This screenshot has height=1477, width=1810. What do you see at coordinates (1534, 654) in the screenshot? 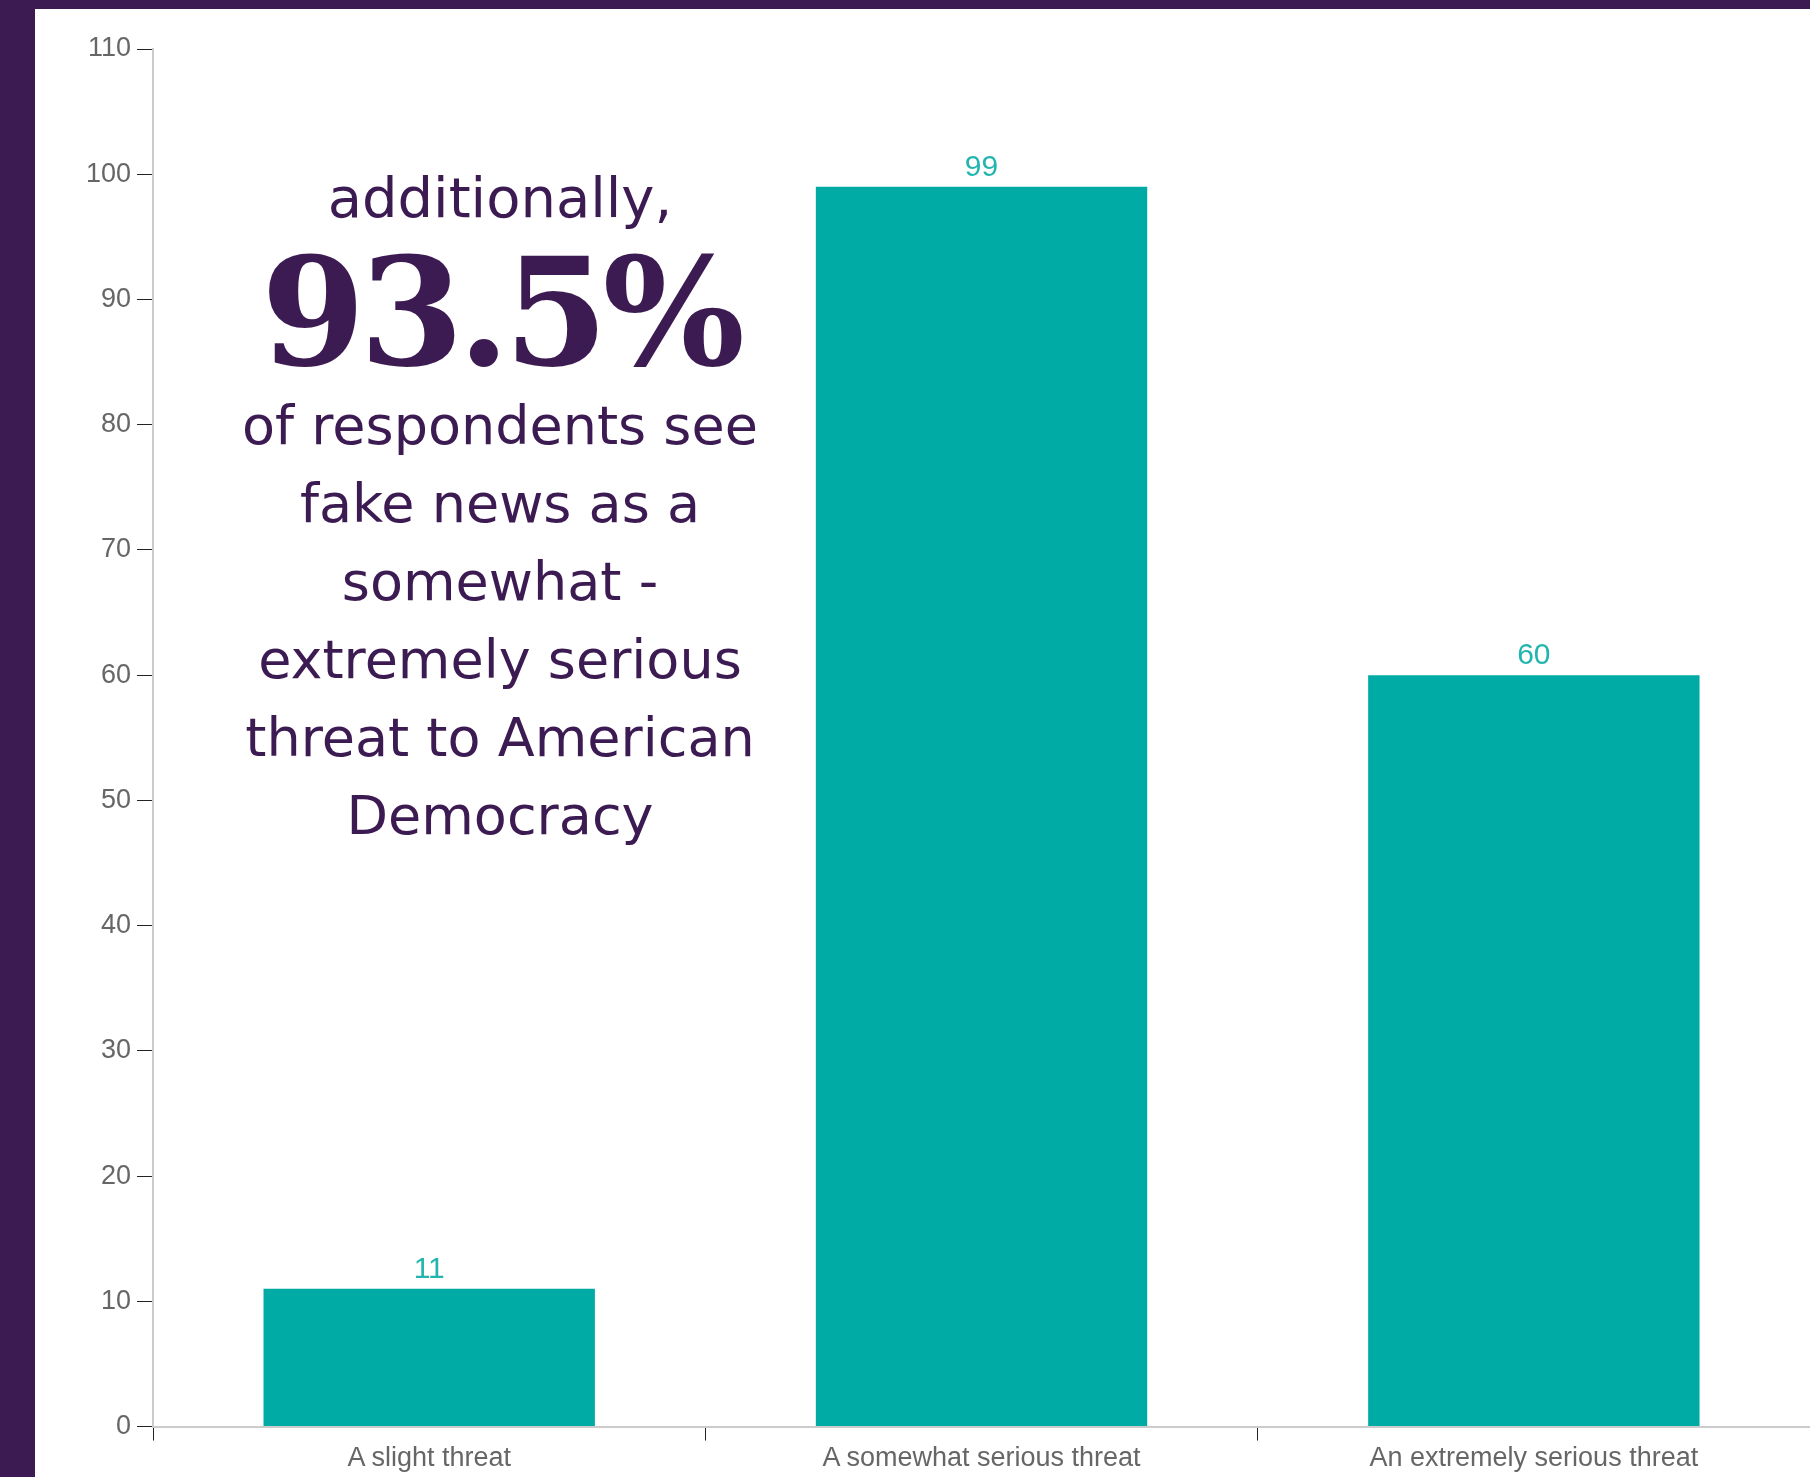
I see `data-label: 60` at bounding box center [1534, 654].